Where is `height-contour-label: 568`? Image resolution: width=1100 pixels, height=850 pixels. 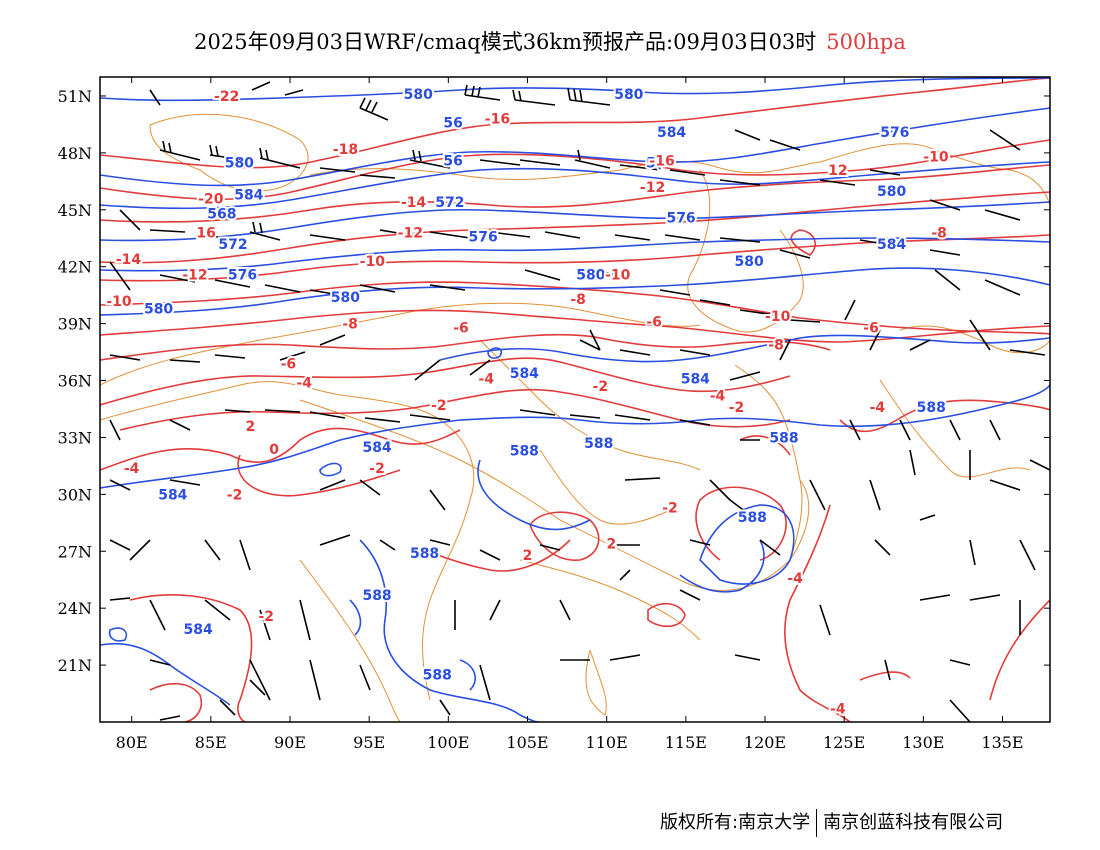
height-contour-label: 568 is located at coordinates (221, 215).